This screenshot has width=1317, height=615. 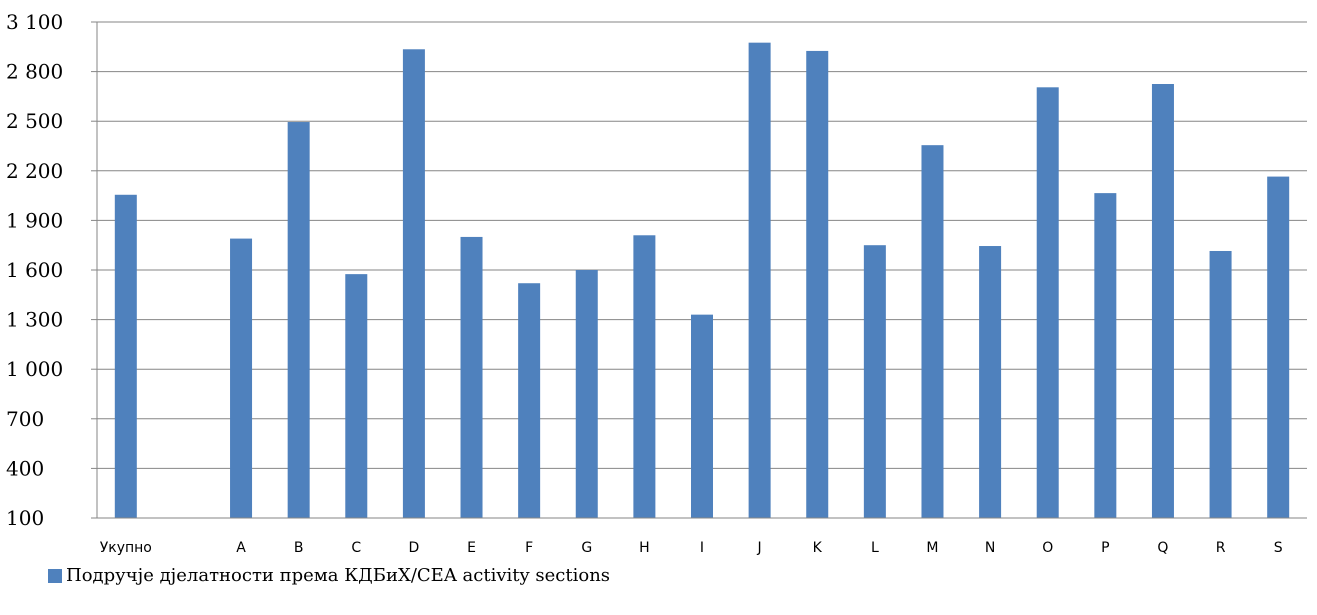 What do you see at coordinates (644, 376) in the screenshot?
I see `bar-H` at bounding box center [644, 376].